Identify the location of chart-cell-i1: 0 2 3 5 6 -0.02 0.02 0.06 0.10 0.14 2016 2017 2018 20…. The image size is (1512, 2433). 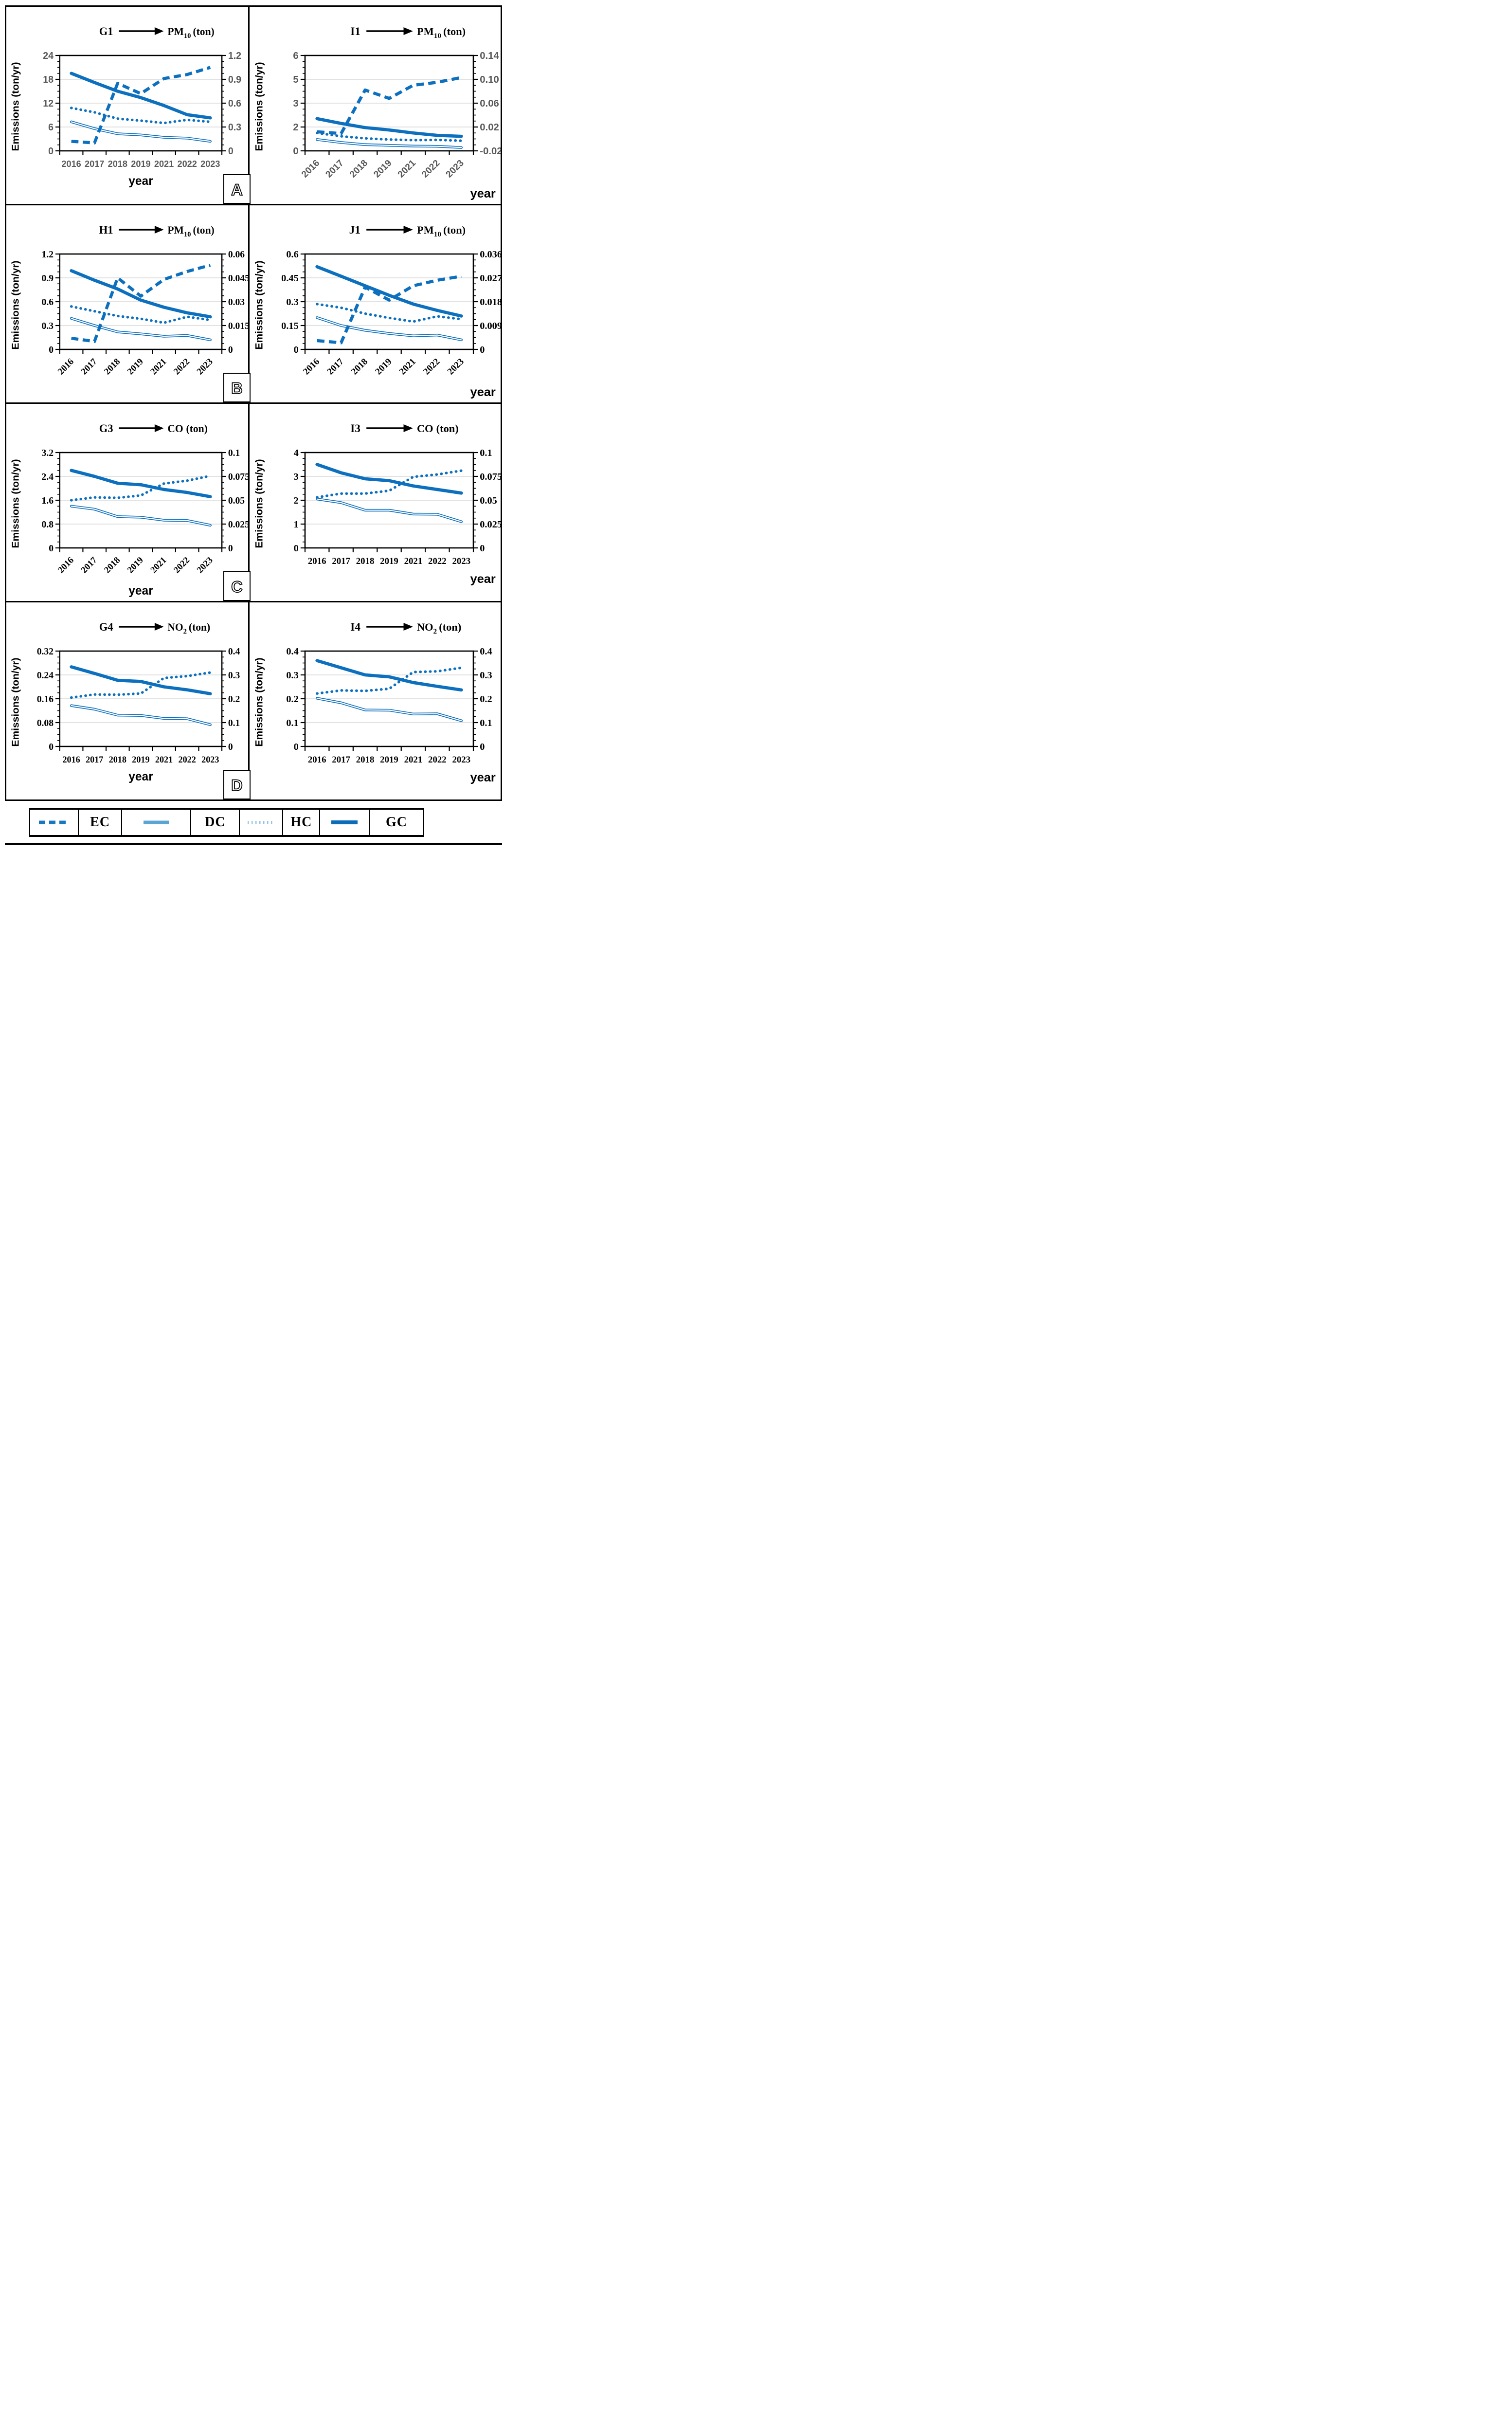
(375, 105).